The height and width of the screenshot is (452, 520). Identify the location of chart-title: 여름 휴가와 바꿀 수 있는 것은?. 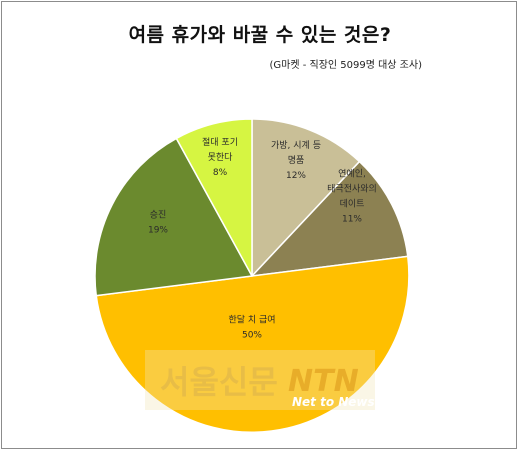
(260, 35).